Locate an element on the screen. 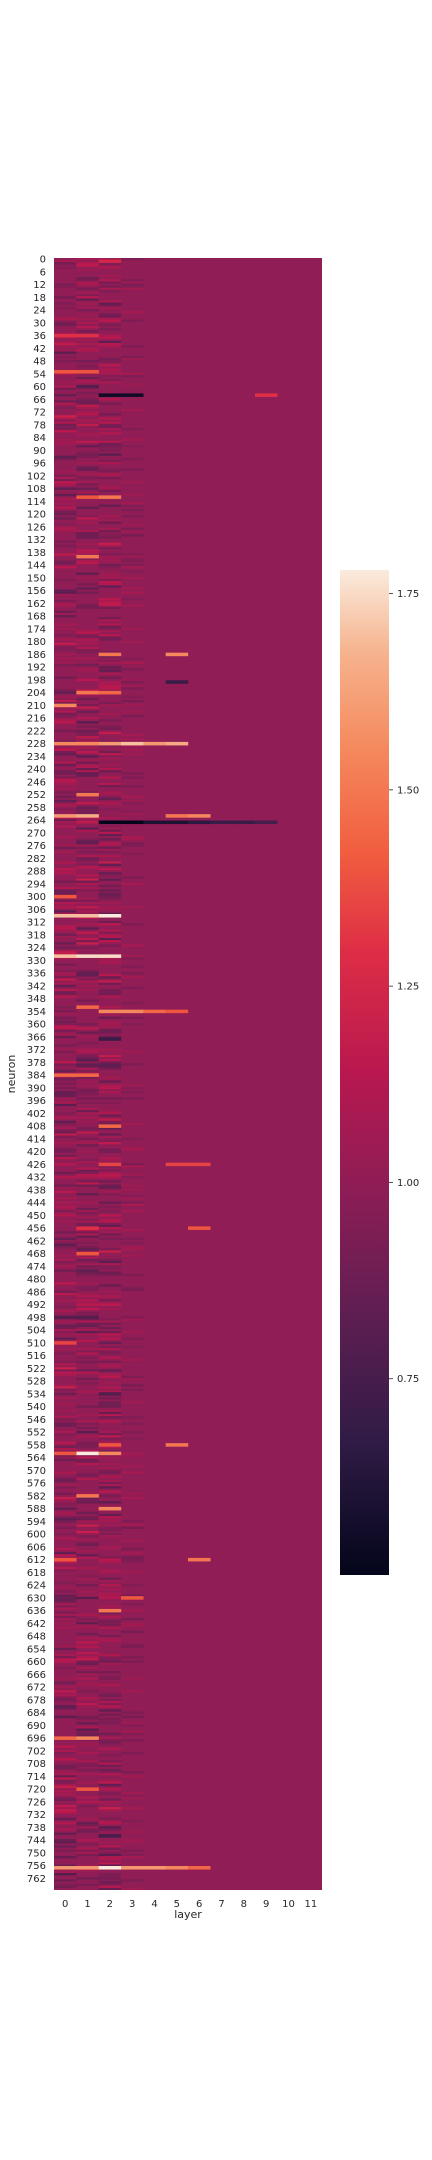 The height and width of the screenshot is (2160, 432). y-tick-label: 330 is located at coordinates (36, 961).